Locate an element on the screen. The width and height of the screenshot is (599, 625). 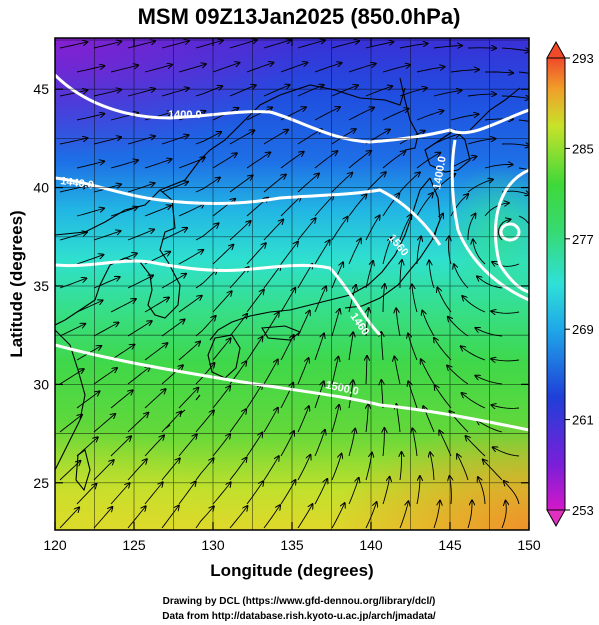
colorbar-tick-label: 261 is located at coordinates (583, 420).